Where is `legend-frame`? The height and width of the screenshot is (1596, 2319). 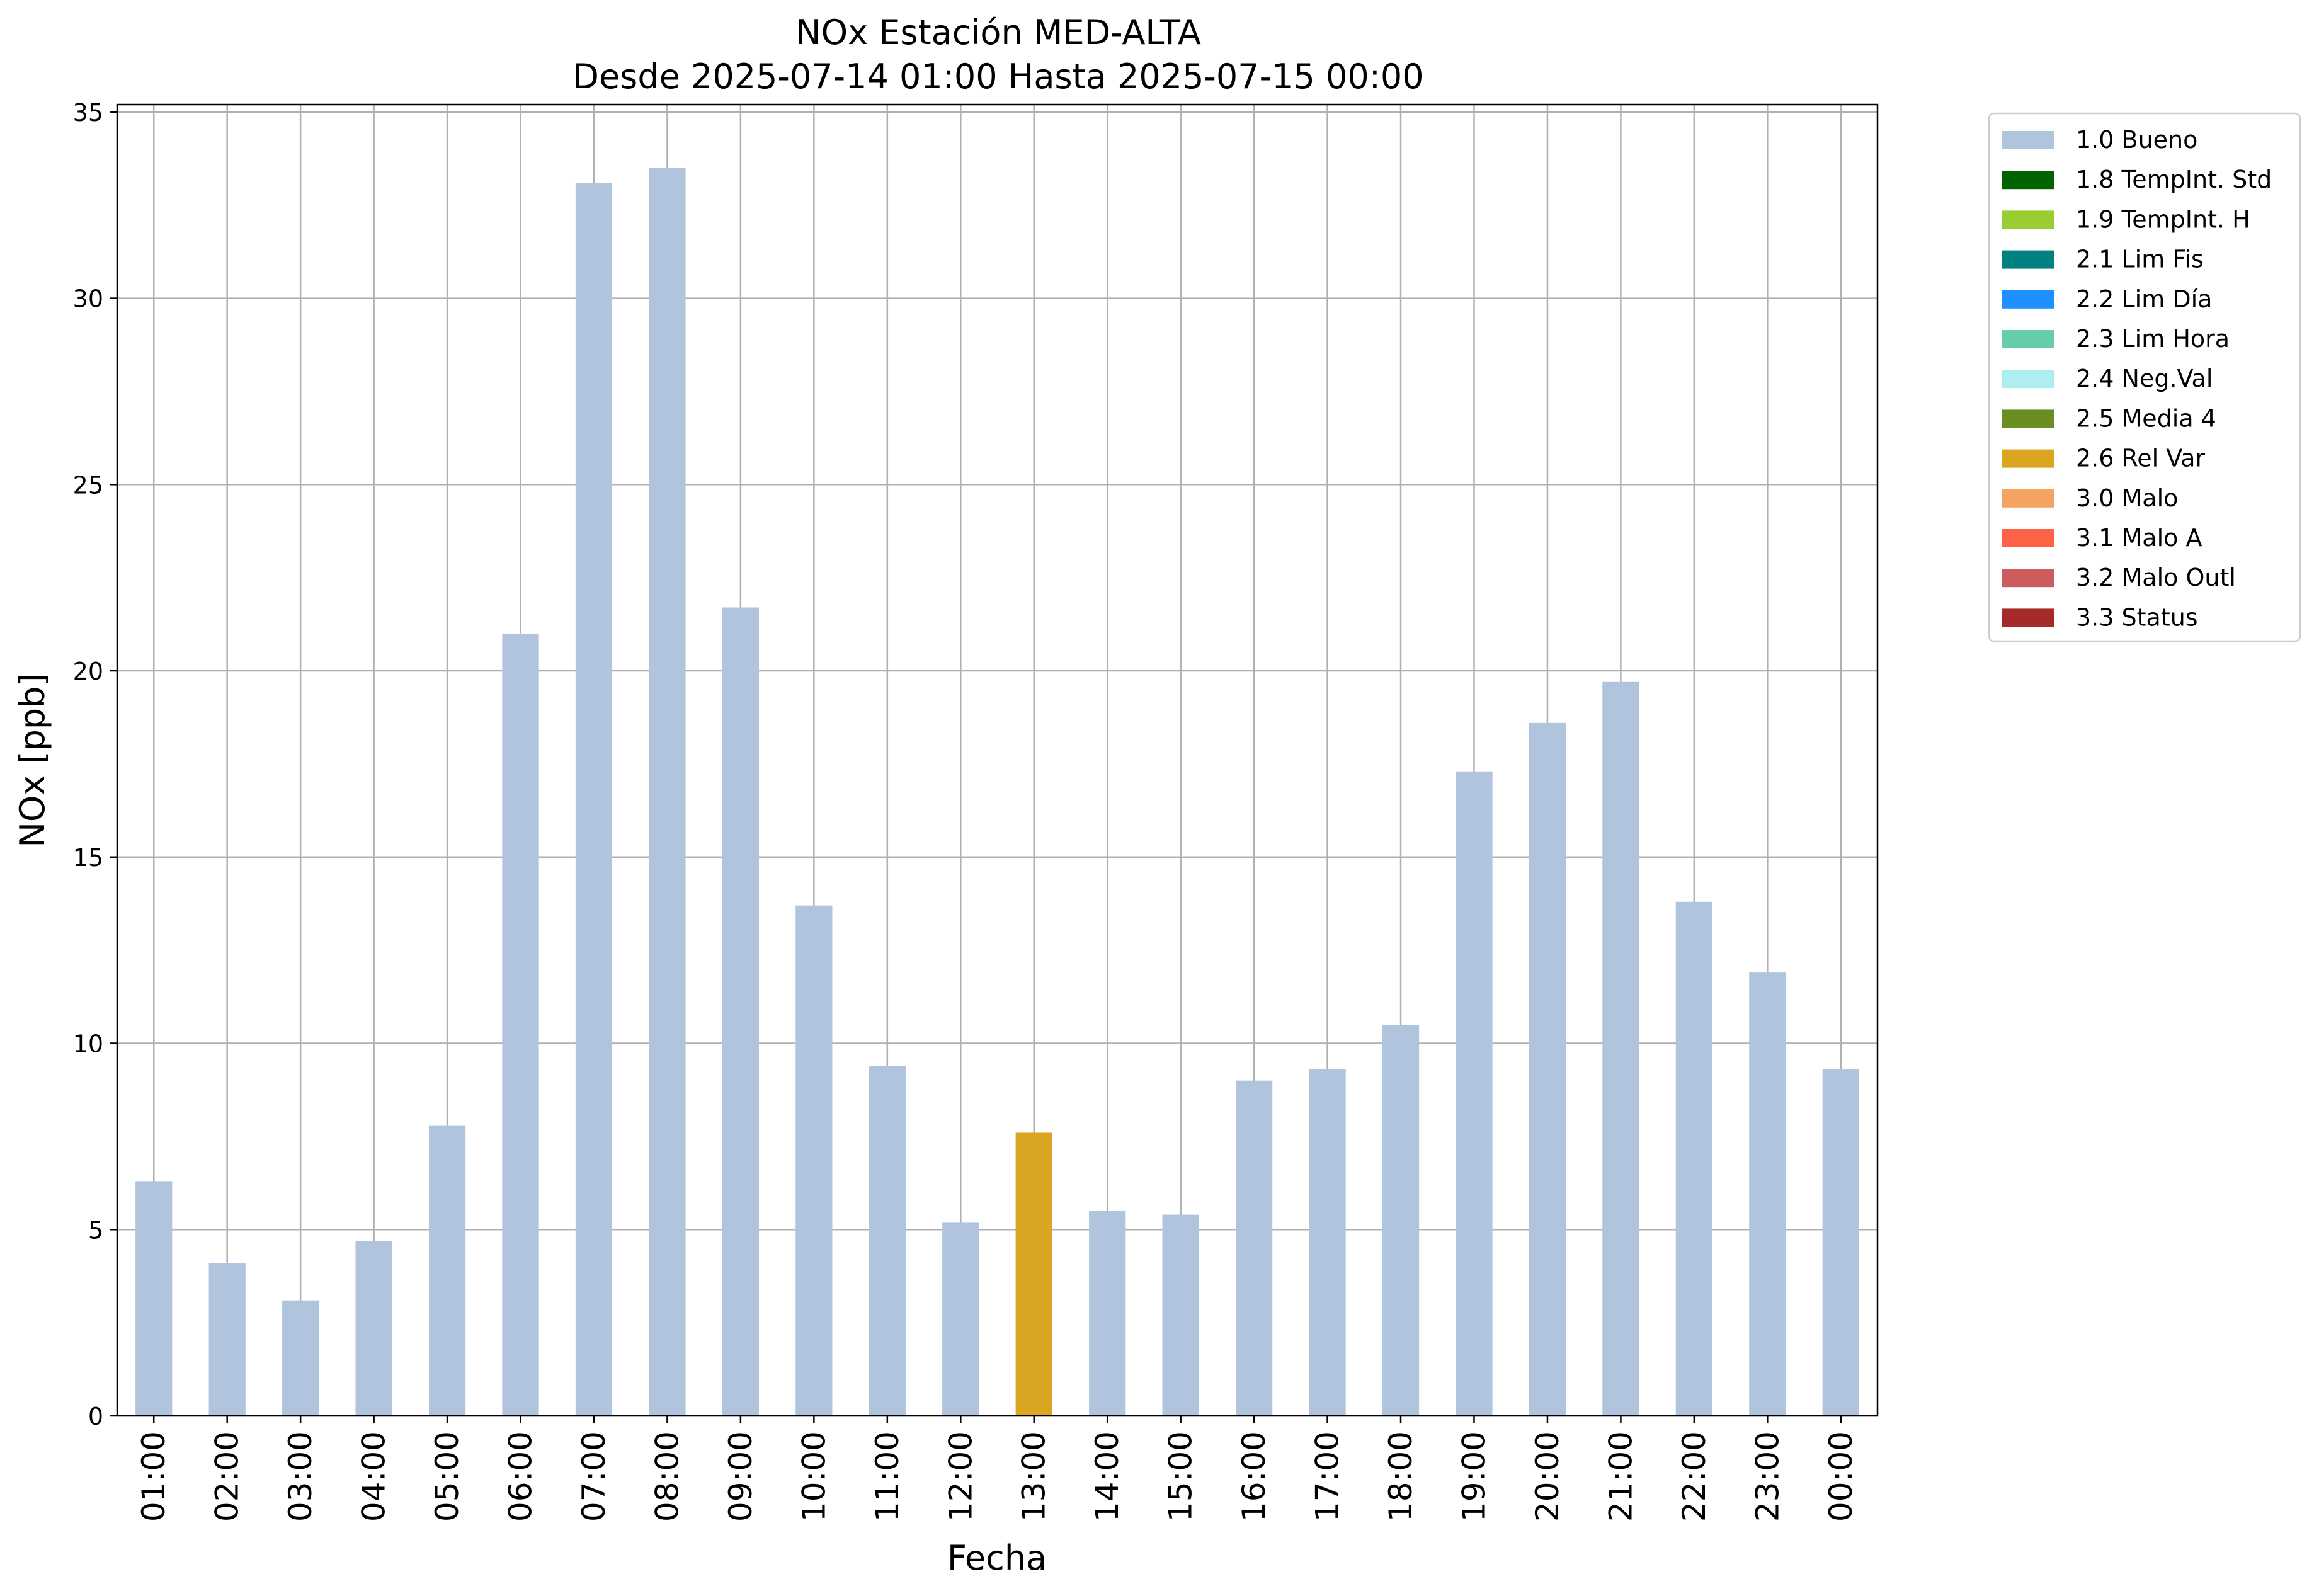 legend-frame is located at coordinates (2144, 377).